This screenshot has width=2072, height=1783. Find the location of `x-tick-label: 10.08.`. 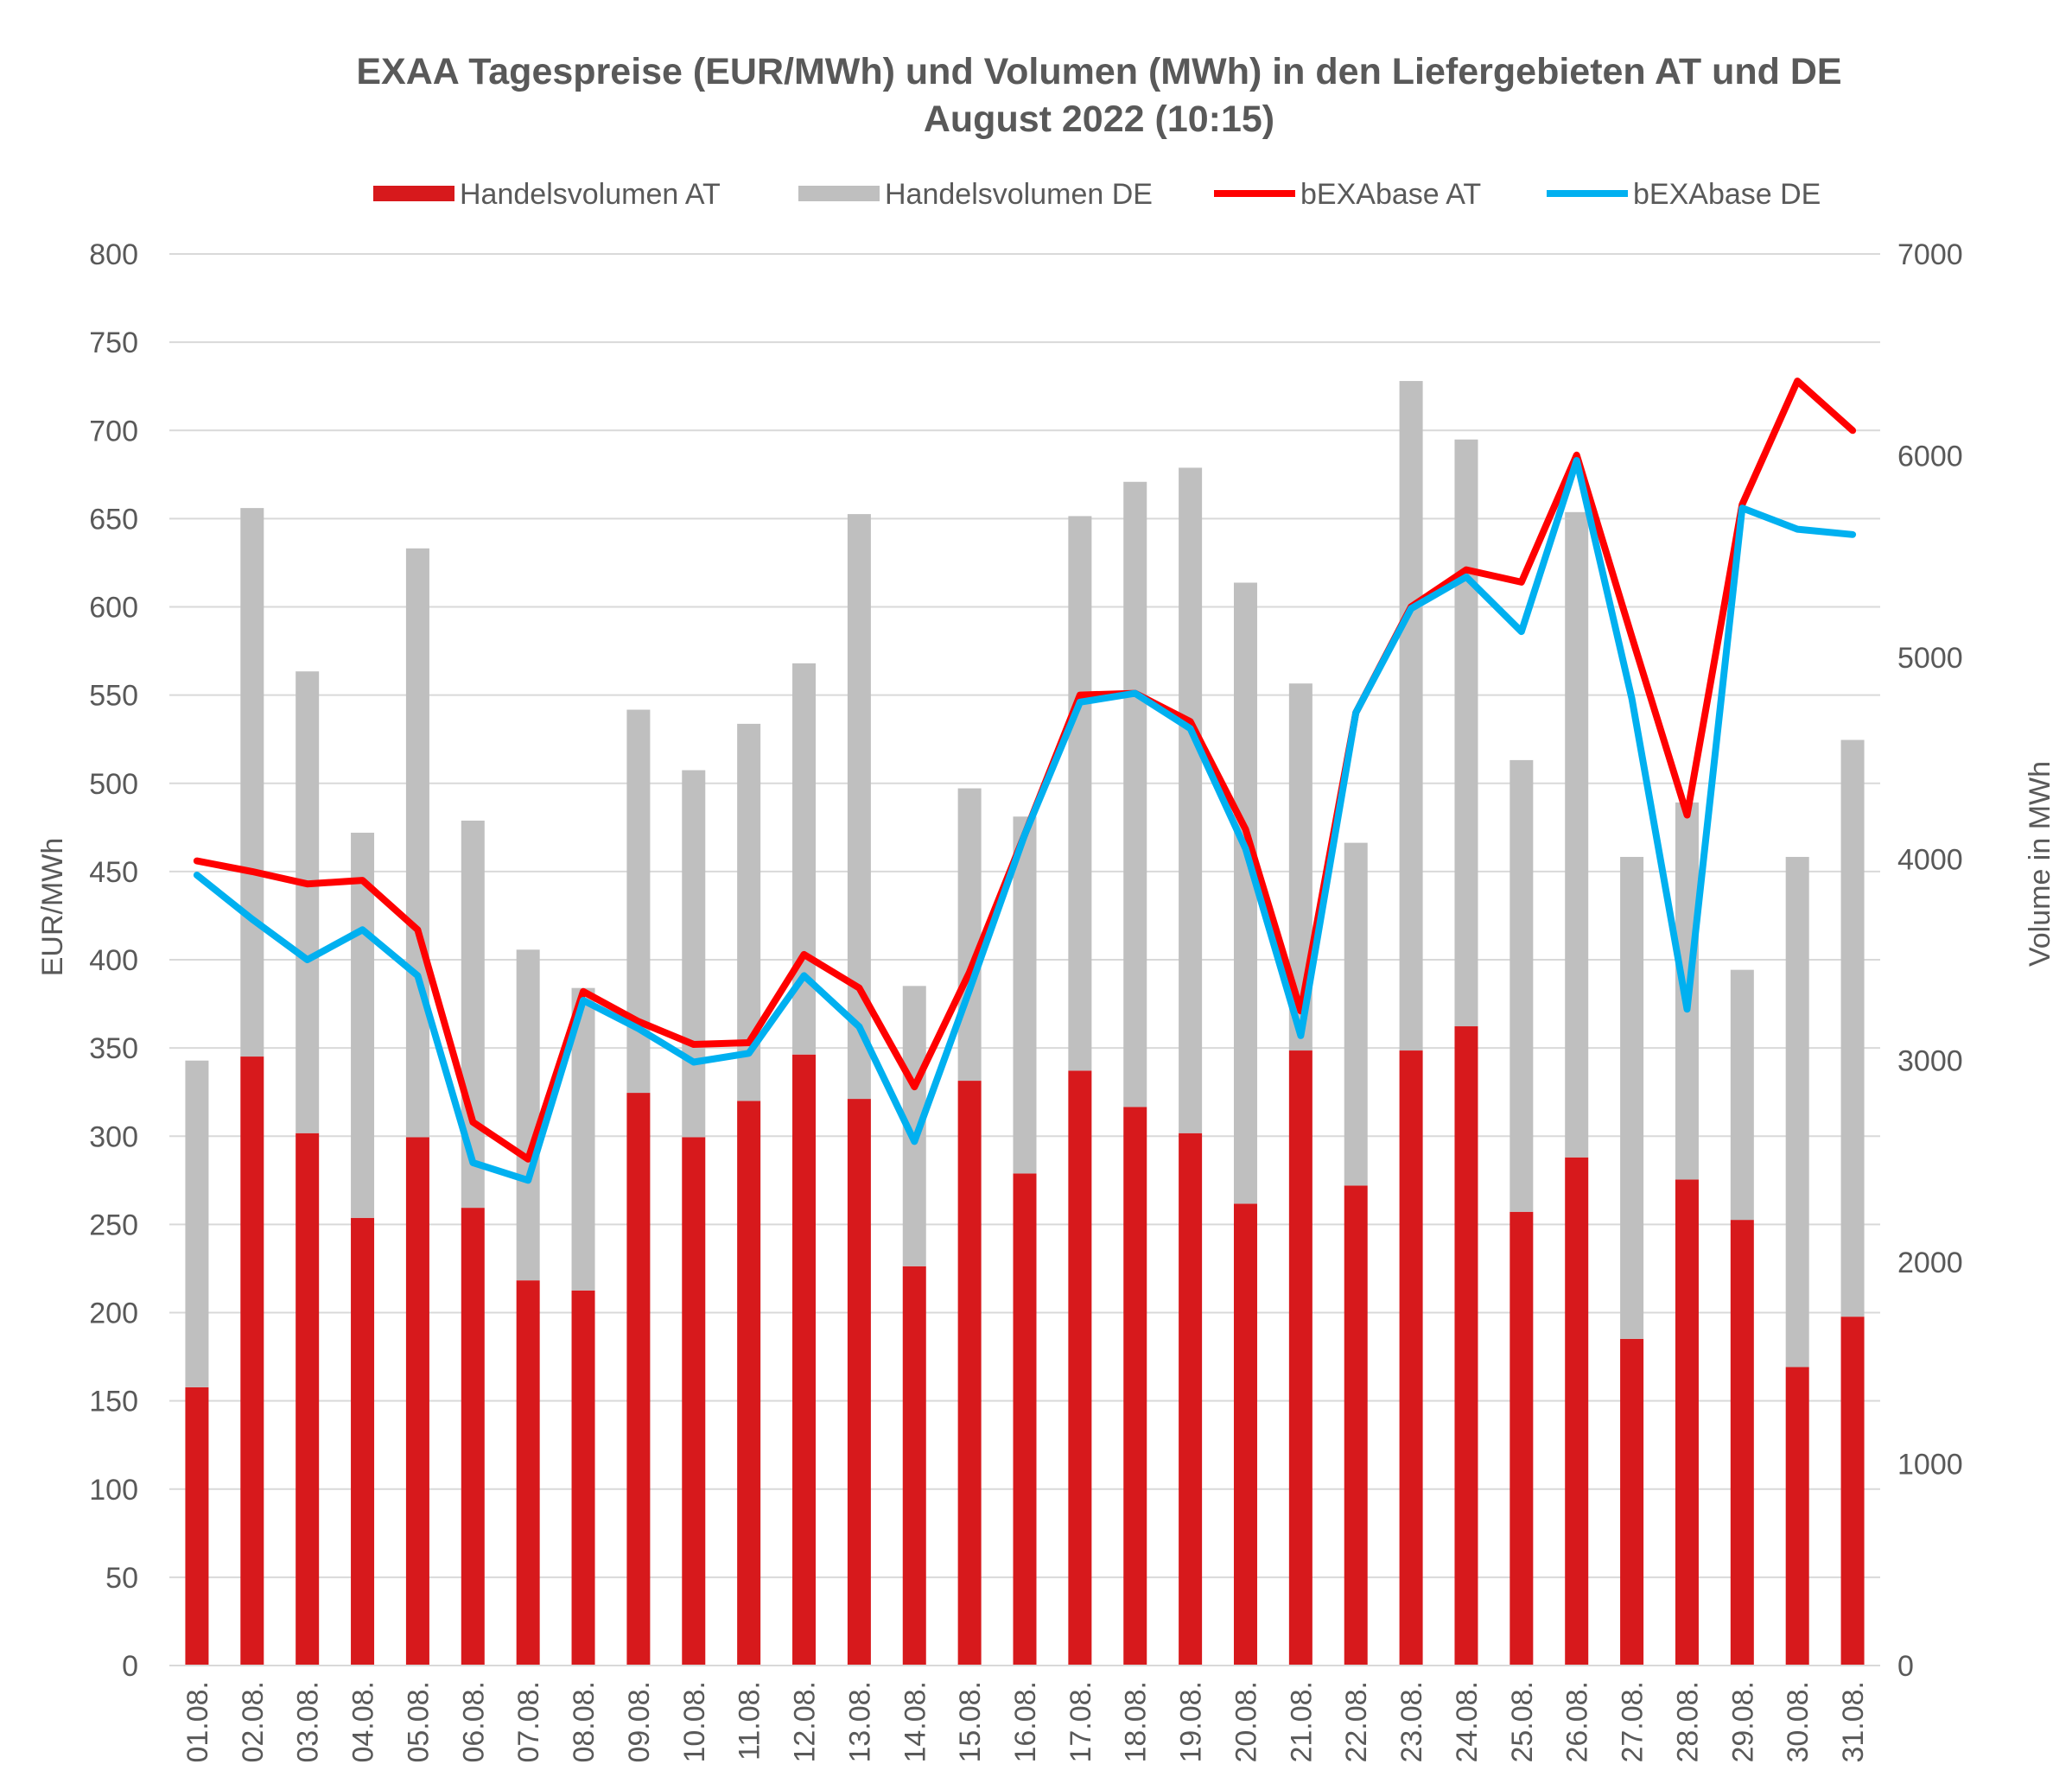

x-tick-label: 10.08. is located at coordinates (694, 1722).